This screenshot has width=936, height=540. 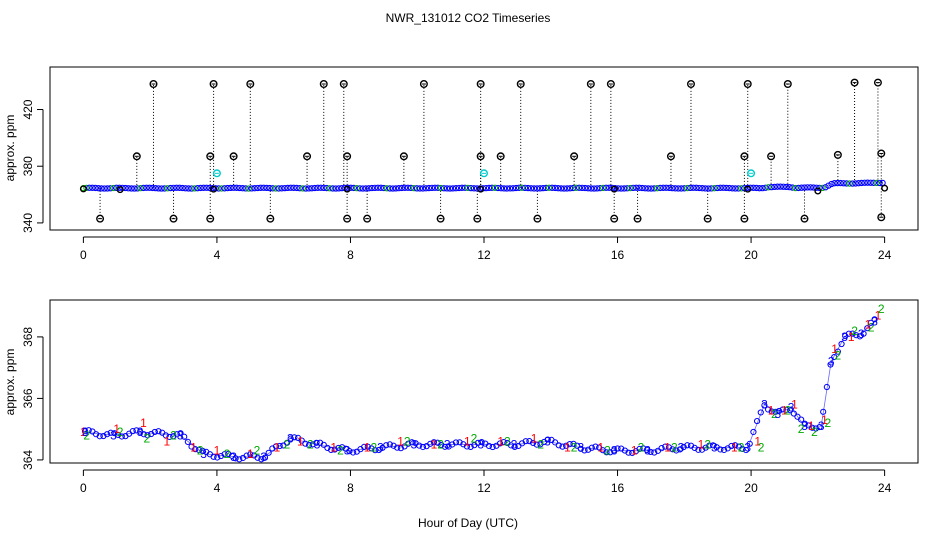 I want to click on flagged-point, so click(x=216, y=173).